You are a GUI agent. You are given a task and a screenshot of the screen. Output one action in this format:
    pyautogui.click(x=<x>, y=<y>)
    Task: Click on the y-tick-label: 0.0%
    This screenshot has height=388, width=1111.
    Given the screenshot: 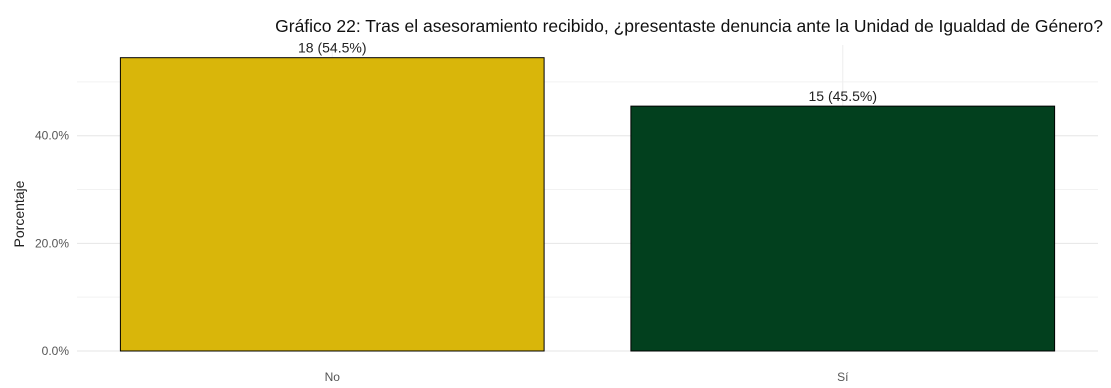 What is the action you would take?
    pyautogui.click(x=56, y=351)
    